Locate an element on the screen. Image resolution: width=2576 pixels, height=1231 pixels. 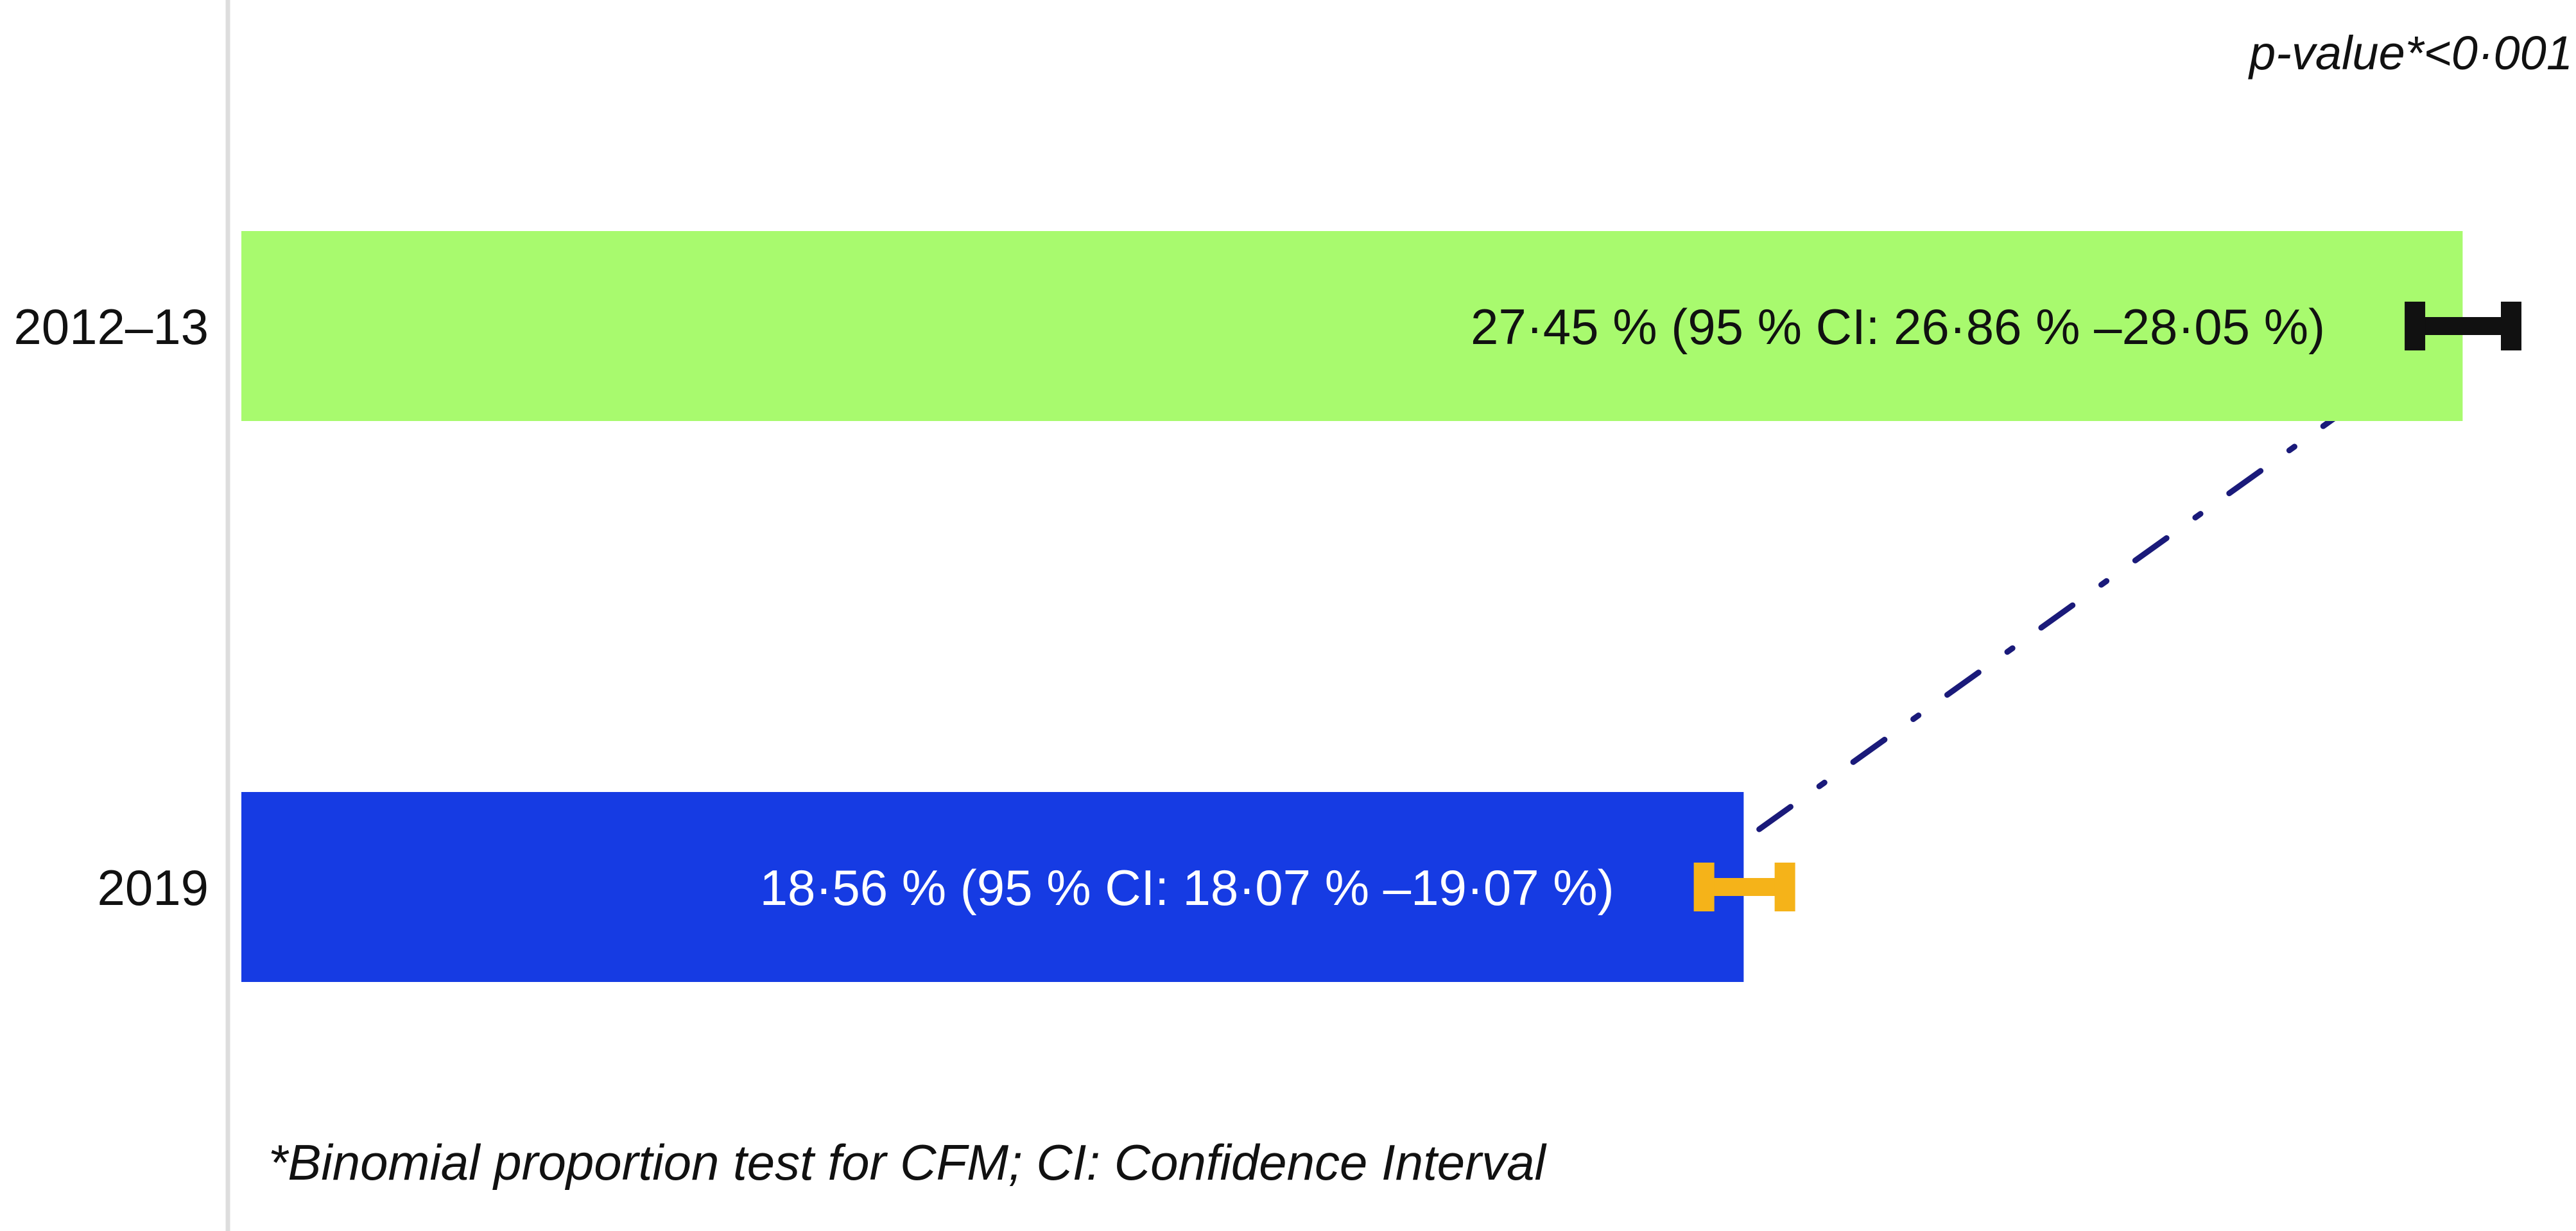
bar-value-label: 18·56 % (95 % CI: 18·07 % –19·07 %) is located at coordinates (1187, 887).